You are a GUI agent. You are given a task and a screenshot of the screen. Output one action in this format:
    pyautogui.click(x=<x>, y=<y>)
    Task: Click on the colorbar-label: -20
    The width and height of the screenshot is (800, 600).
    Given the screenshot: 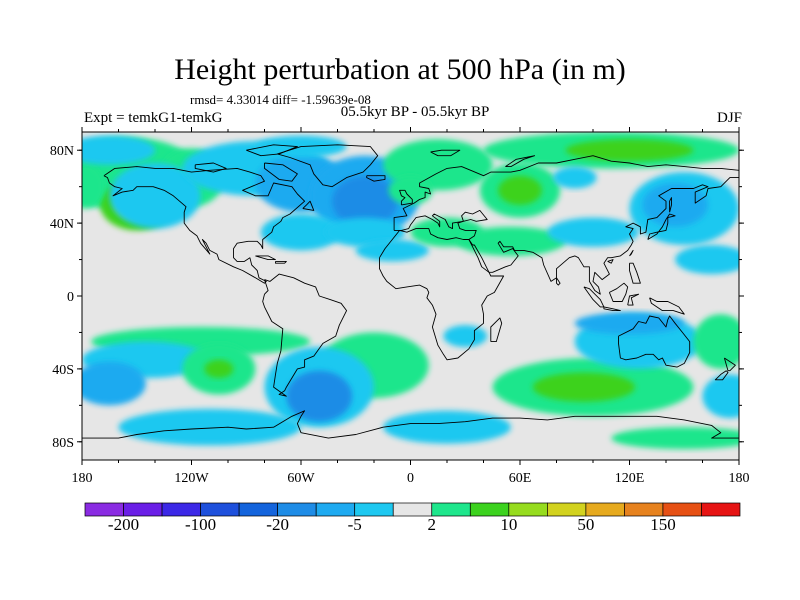 What is the action you would take?
    pyautogui.click(x=277, y=524)
    